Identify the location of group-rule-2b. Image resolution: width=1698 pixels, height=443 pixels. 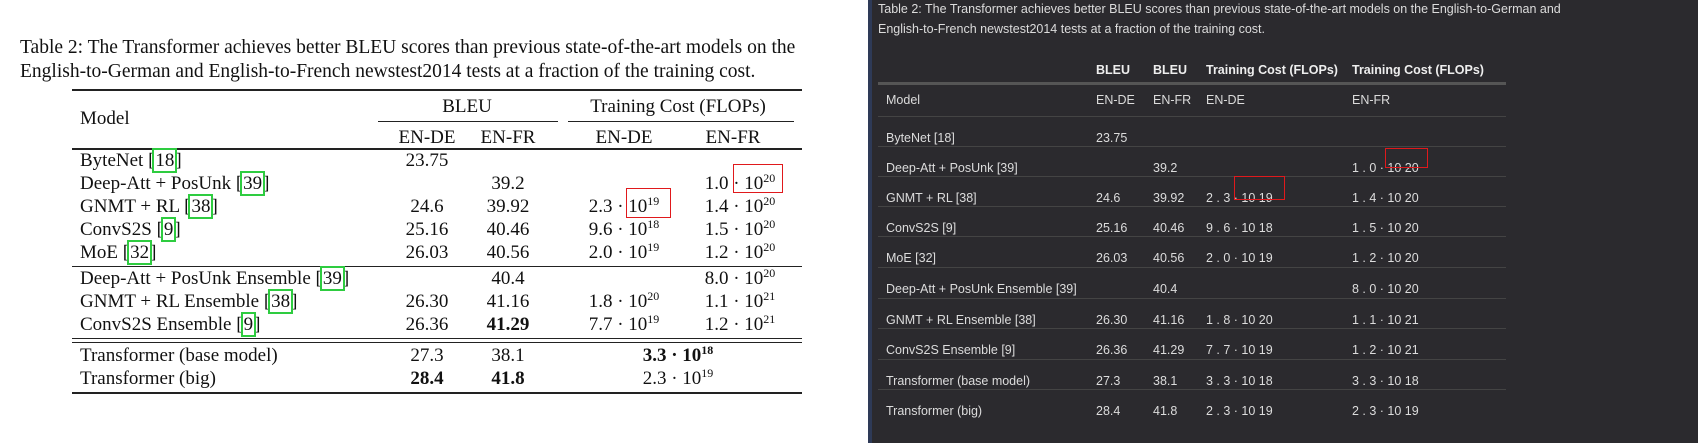
(437, 342).